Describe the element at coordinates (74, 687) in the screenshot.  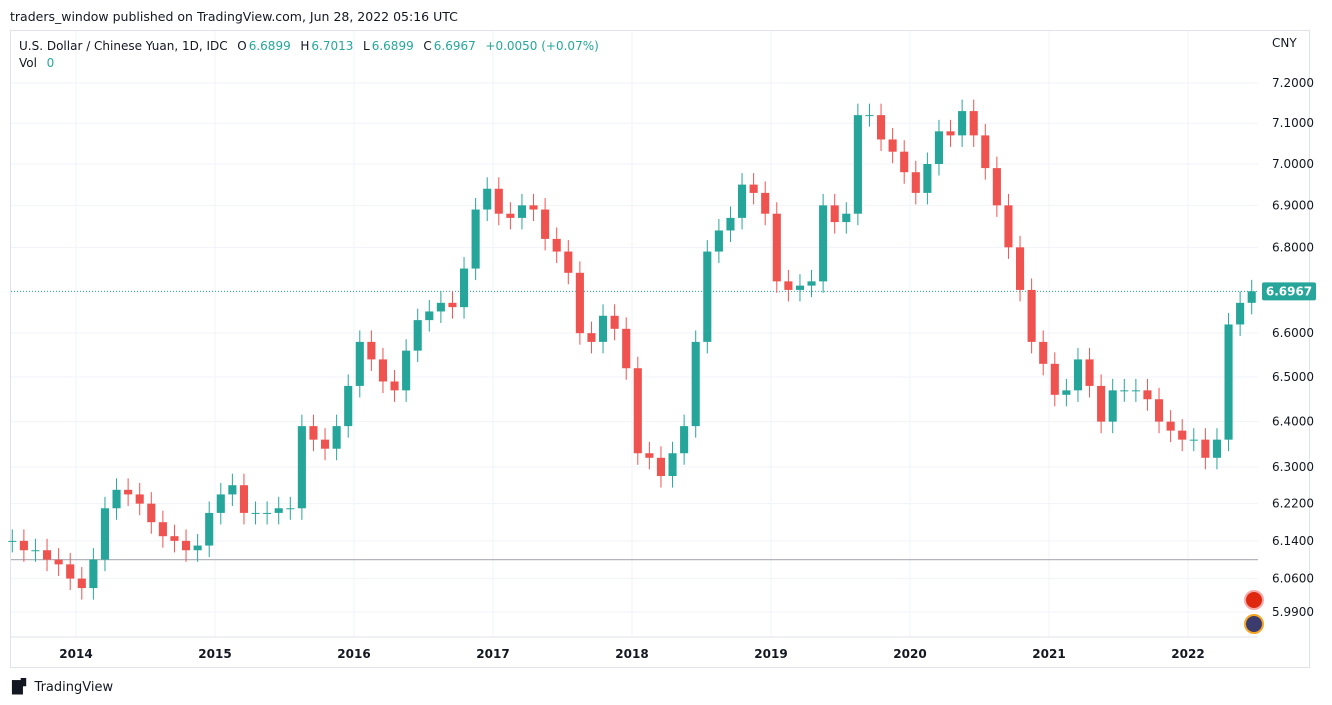
I see `brand-name: TradingView` at that location.